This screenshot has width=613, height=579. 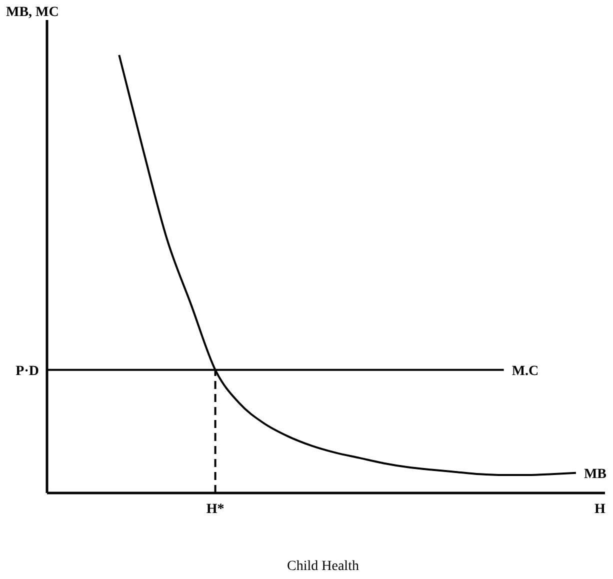 I want to click on series-label: M.C, so click(x=525, y=371).